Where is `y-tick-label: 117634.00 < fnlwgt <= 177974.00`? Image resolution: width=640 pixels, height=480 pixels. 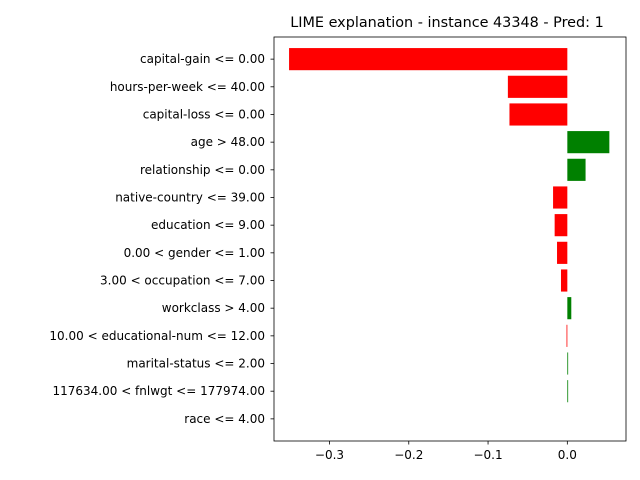 y-tick-label: 117634.00 < fnlwgt <= 177974.00 is located at coordinates (158, 391).